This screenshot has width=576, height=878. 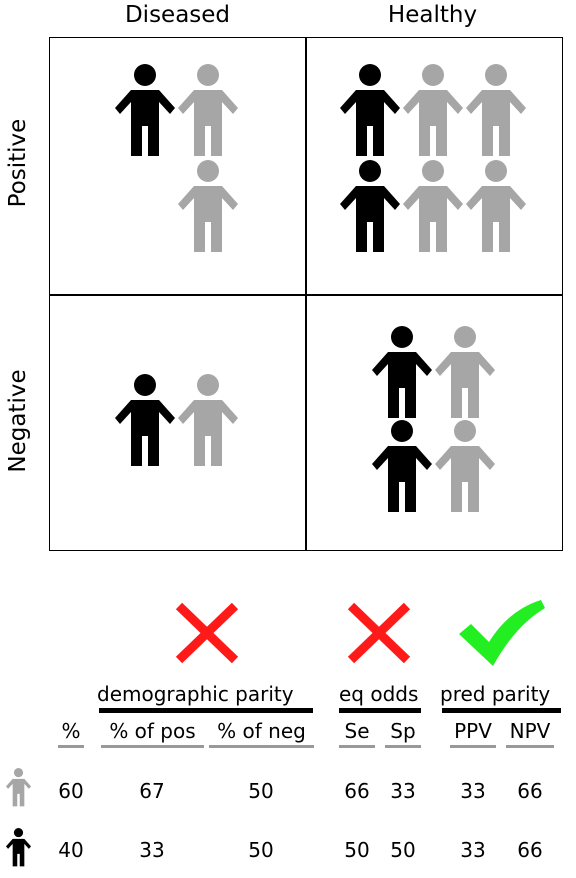 What do you see at coordinates (18, 787) in the screenshot?
I see `person-icon-gray-legend` at bounding box center [18, 787].